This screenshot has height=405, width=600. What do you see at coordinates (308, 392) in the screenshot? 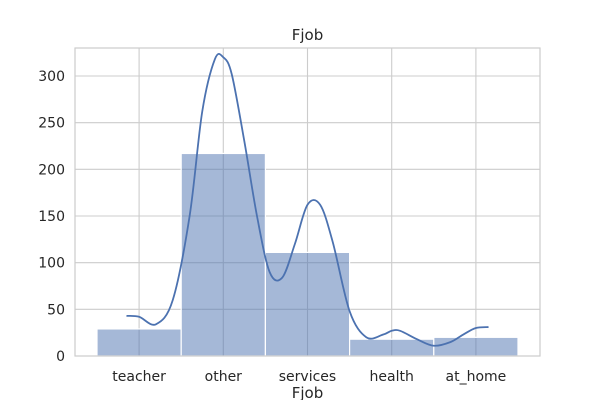
I see `x-axis-label: Fjob` at bounding box center [308, 392].